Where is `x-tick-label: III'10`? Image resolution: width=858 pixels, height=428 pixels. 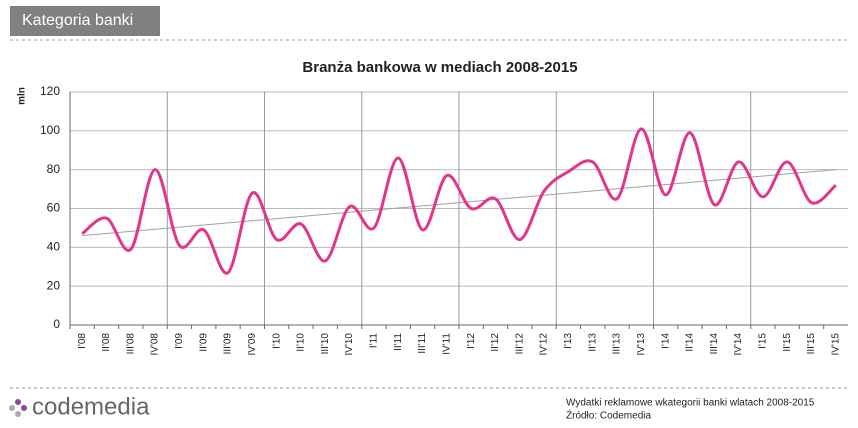 x-tick-label: III'10 is located at coordinates (325, 344).